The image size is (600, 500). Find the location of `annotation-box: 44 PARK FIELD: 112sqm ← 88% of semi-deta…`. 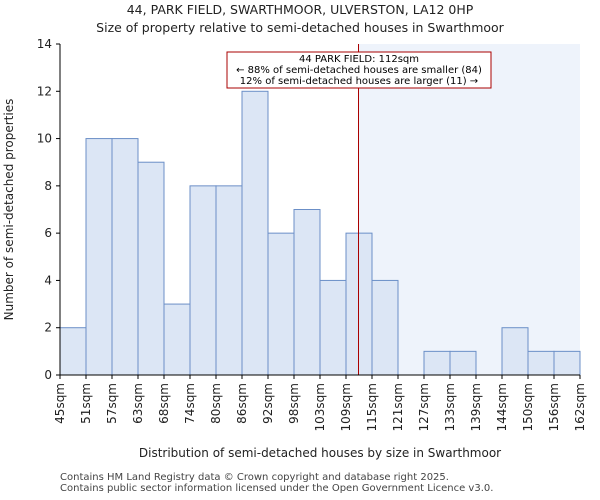

annotation-box: 44 PARK FIELD: 112sqm ← 88% of semi-deta… is located at coordinates (359, 70).